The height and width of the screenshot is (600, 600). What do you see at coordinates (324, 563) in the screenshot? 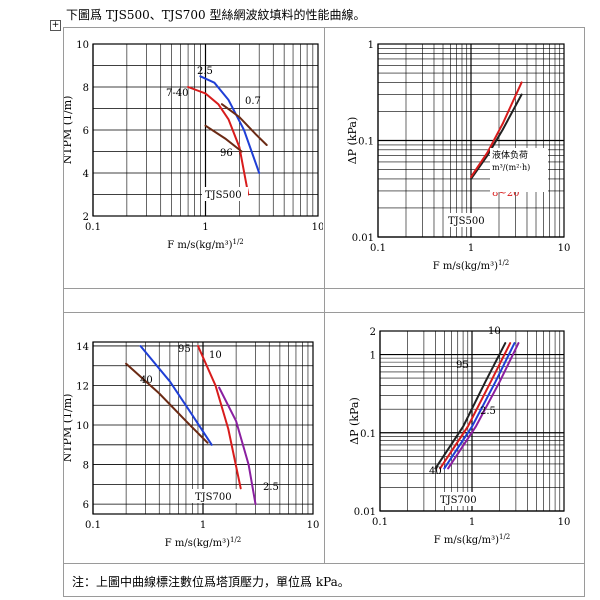
I see `row-divider` at bounding box center [324, 563].